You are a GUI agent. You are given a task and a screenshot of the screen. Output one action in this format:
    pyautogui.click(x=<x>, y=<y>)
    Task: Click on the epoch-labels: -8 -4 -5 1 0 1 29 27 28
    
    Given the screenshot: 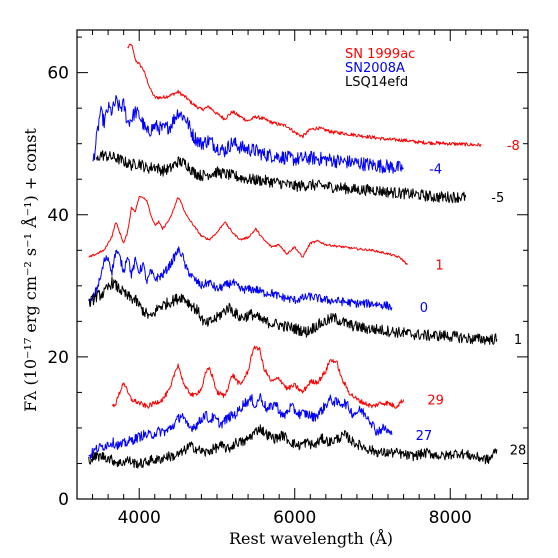 What is the action you would take?
    pyautogui.click(x=471, y=298)
    